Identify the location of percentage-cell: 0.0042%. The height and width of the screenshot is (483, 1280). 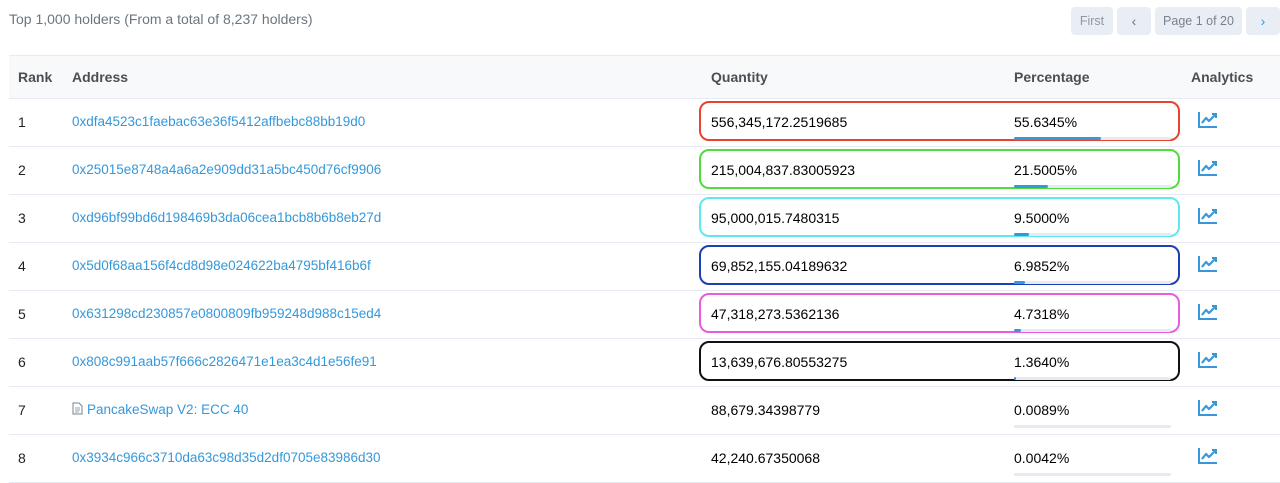
(1042, 458).